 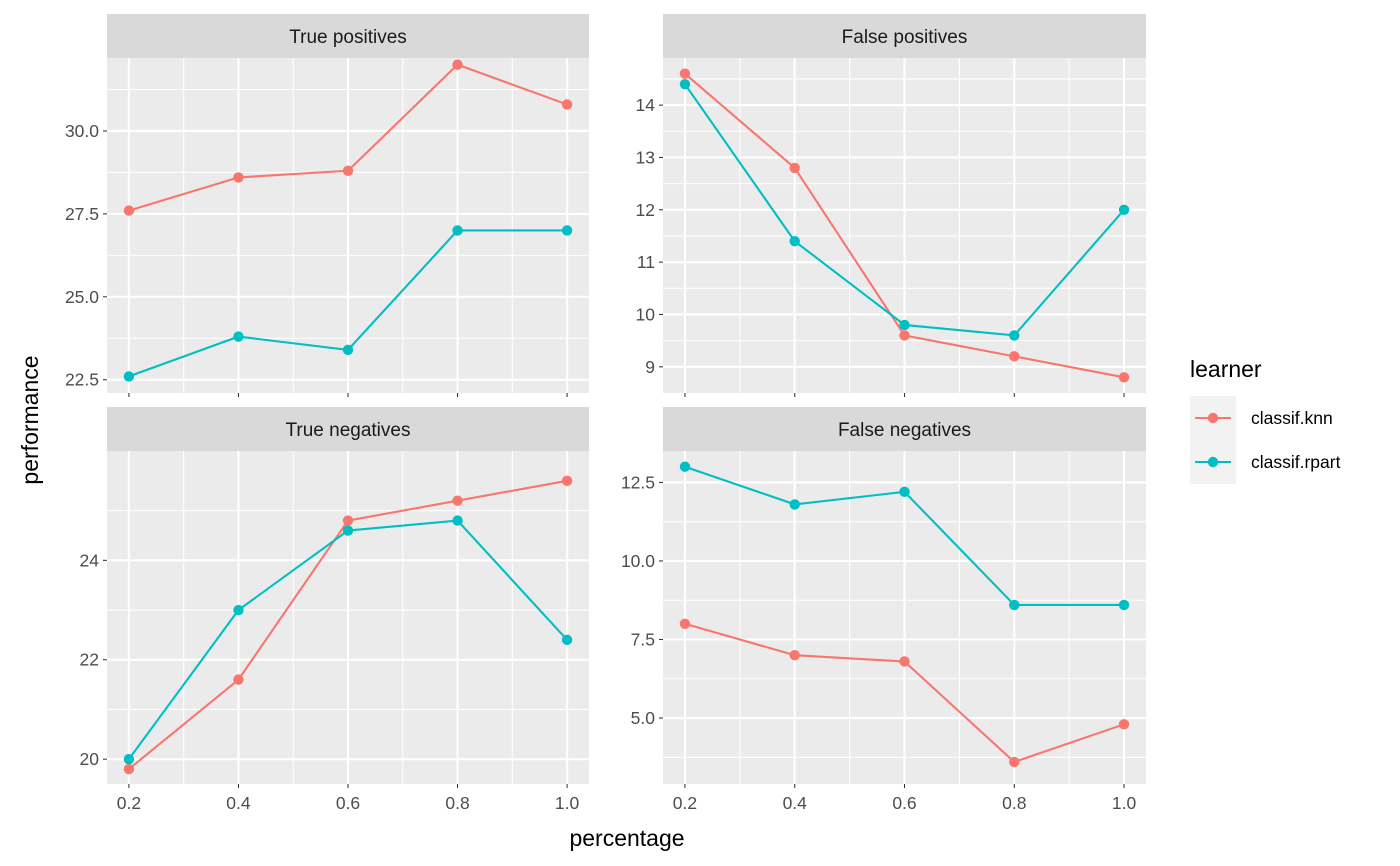 I want to click on y-tick-label: 14, so click(x=646, y=105).